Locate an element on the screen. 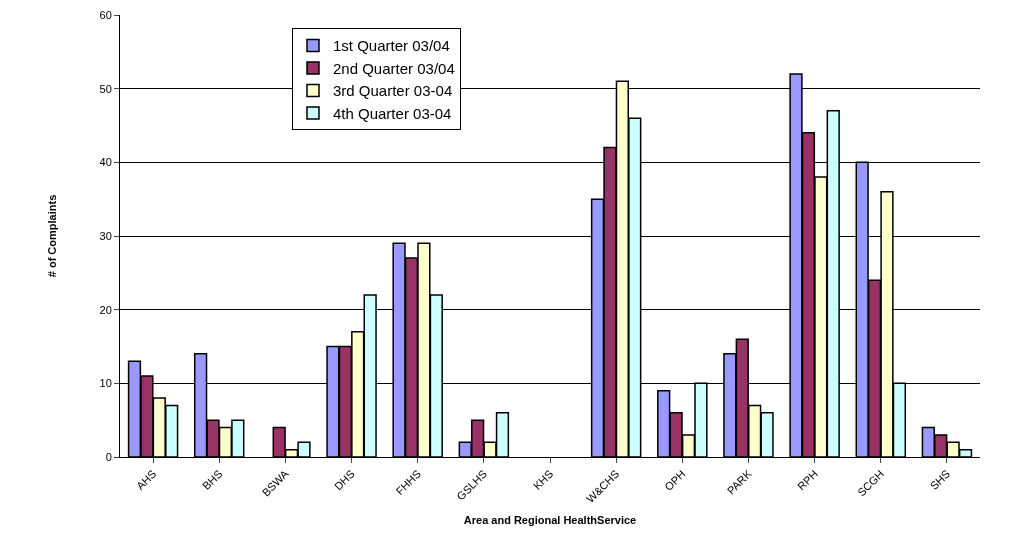  y-tick-label: 40 is located at coordinates (105, 162).